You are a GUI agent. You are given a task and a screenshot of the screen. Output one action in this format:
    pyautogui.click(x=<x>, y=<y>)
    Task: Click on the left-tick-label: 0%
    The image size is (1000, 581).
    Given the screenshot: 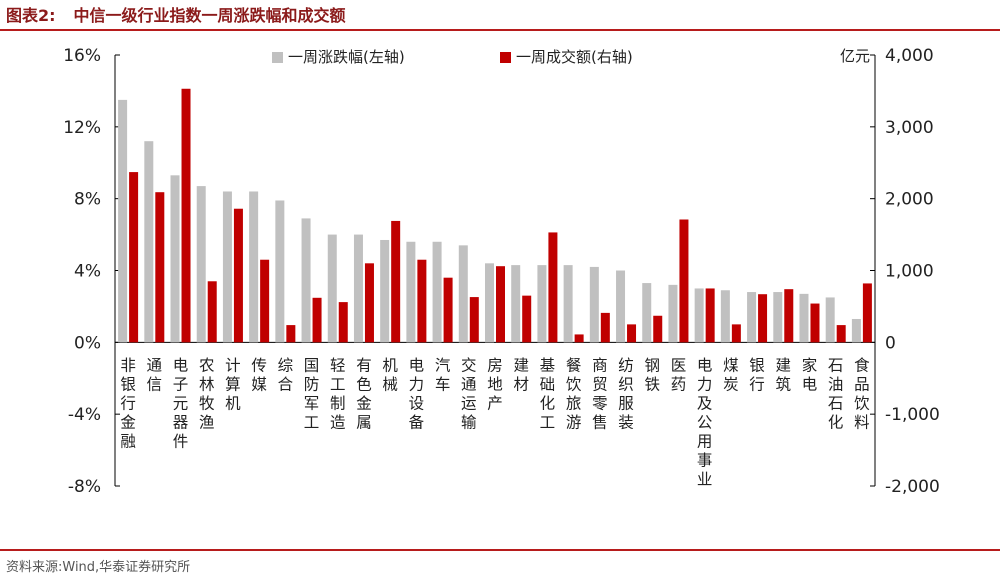 What is the action you would take?
    pyautogui.click(x=87, y=343)
    